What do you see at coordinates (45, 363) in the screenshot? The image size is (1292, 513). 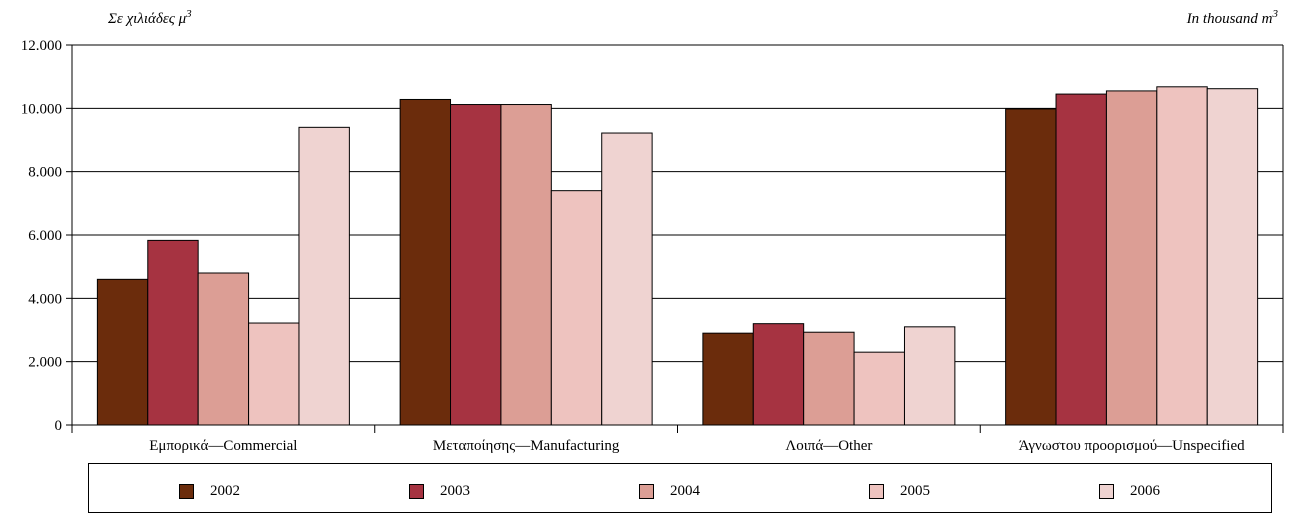 I see `y-tick-label: 2.000` at bounding box center [45, 363].